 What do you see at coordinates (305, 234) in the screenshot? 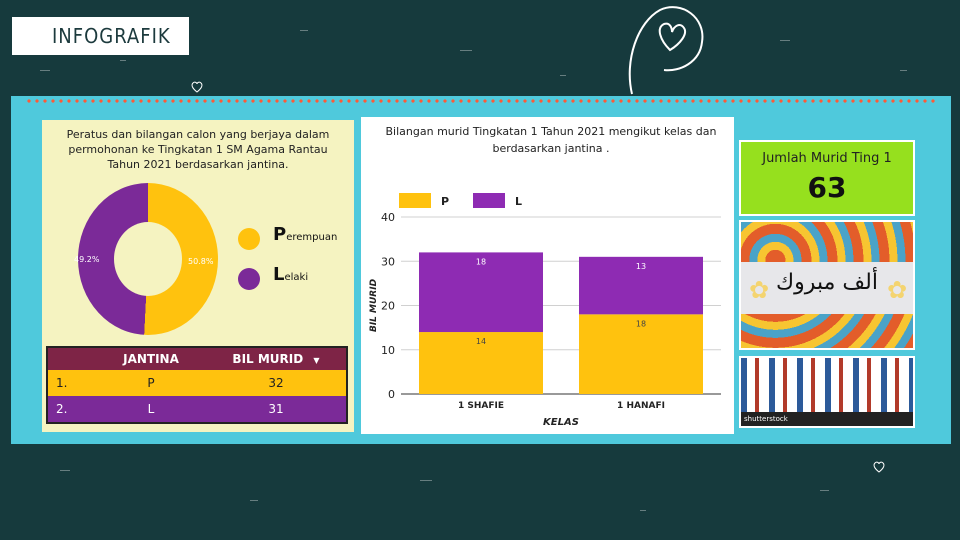
I see `legend-label-perempuan: Perempuan` at bounding box center [305, 234].